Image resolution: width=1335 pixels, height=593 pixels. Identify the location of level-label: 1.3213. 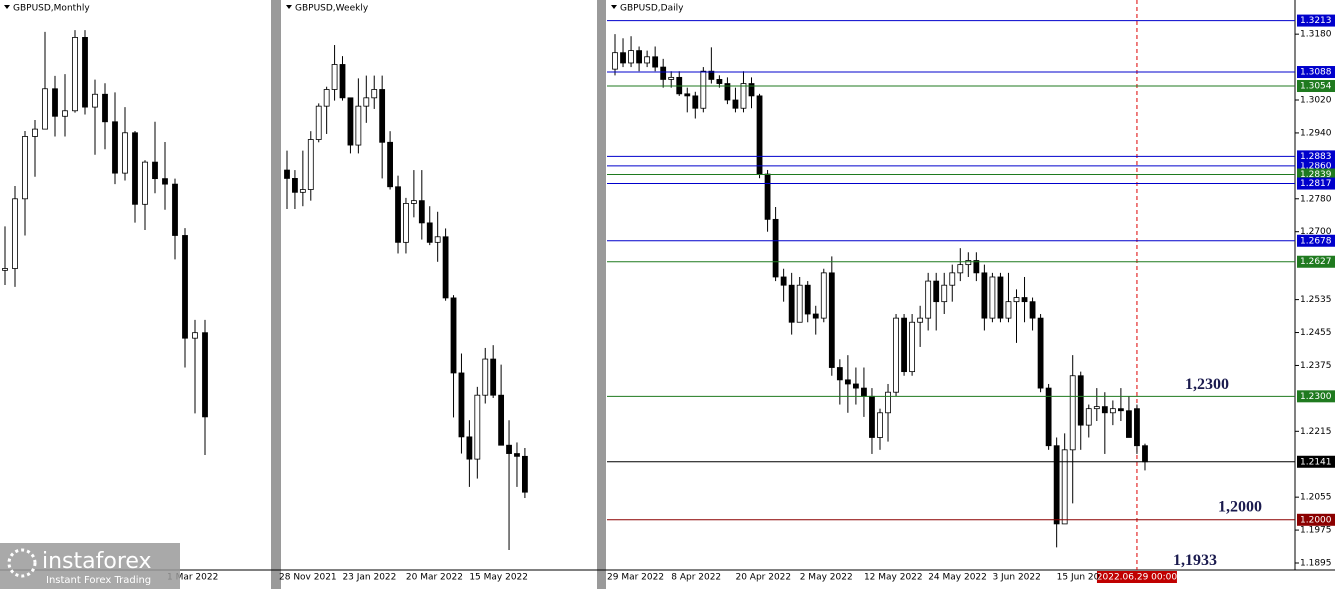
(1316, 21).